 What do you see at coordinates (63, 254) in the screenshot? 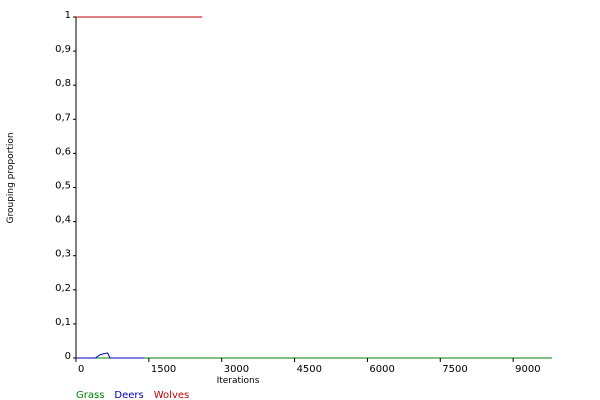
I see `y-tick-label: 0,3` at bounding box center [63, 254].